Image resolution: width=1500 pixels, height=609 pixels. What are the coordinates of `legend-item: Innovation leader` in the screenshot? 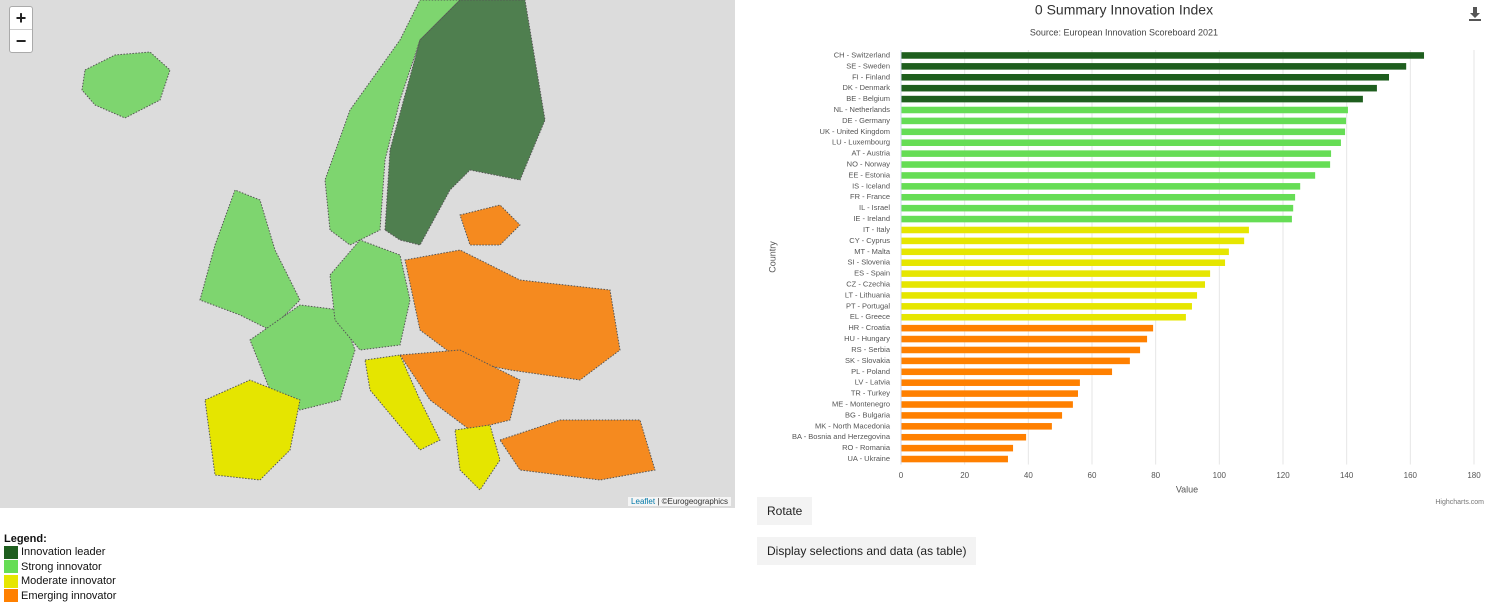 It's located at (60, 552).